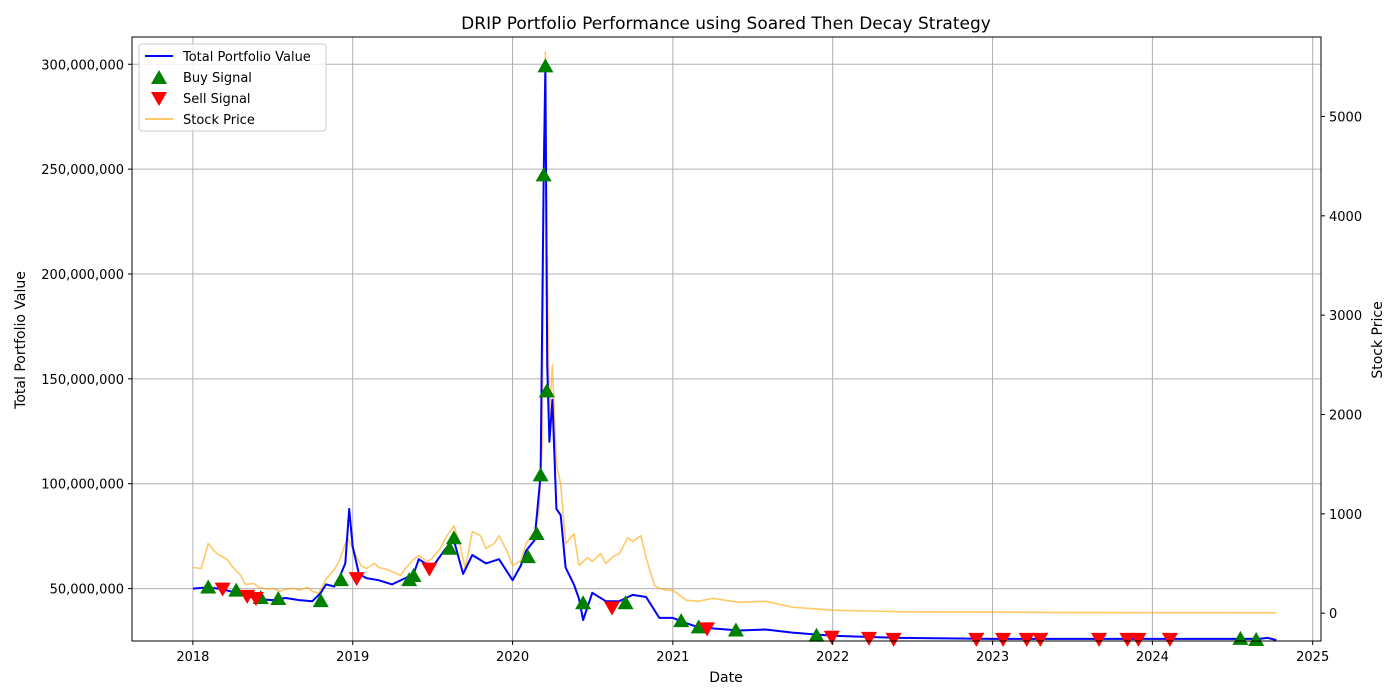  I want to click on y-tick-label: 250,000,000, so click(82, 170).